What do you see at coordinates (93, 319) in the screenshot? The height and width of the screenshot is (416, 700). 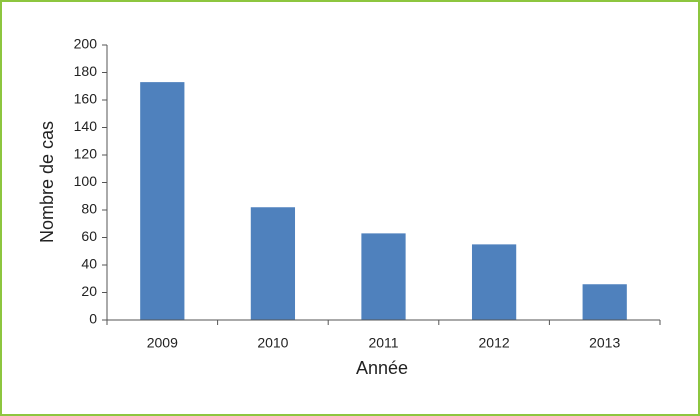 I see `y-tick-label: 0` at bounding box center [93, 319].